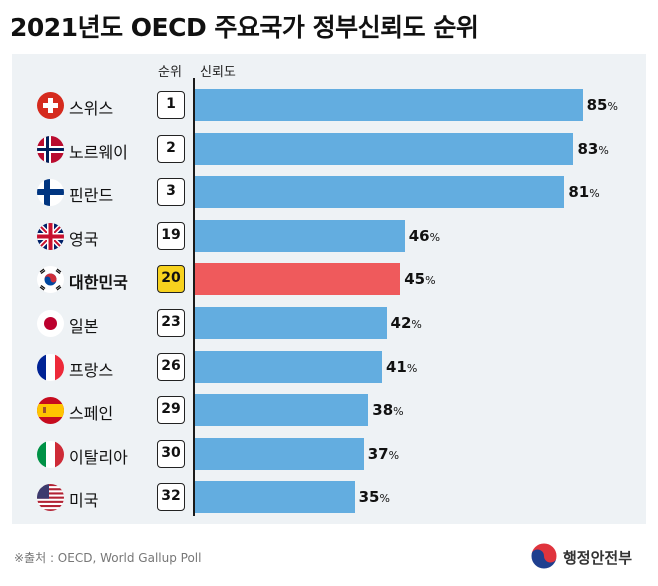 The height and width of the screenshot is (586, 658). I want to click on korea-flag-icon, so click(50, 280).